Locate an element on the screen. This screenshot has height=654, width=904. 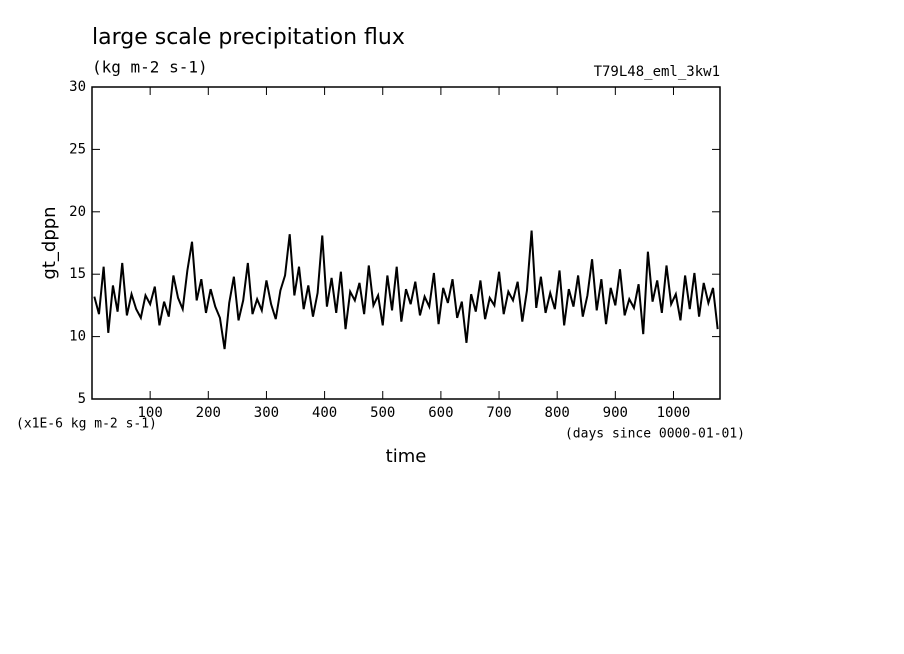
x-tick-label: 100 is located at coordinates (149, 413).